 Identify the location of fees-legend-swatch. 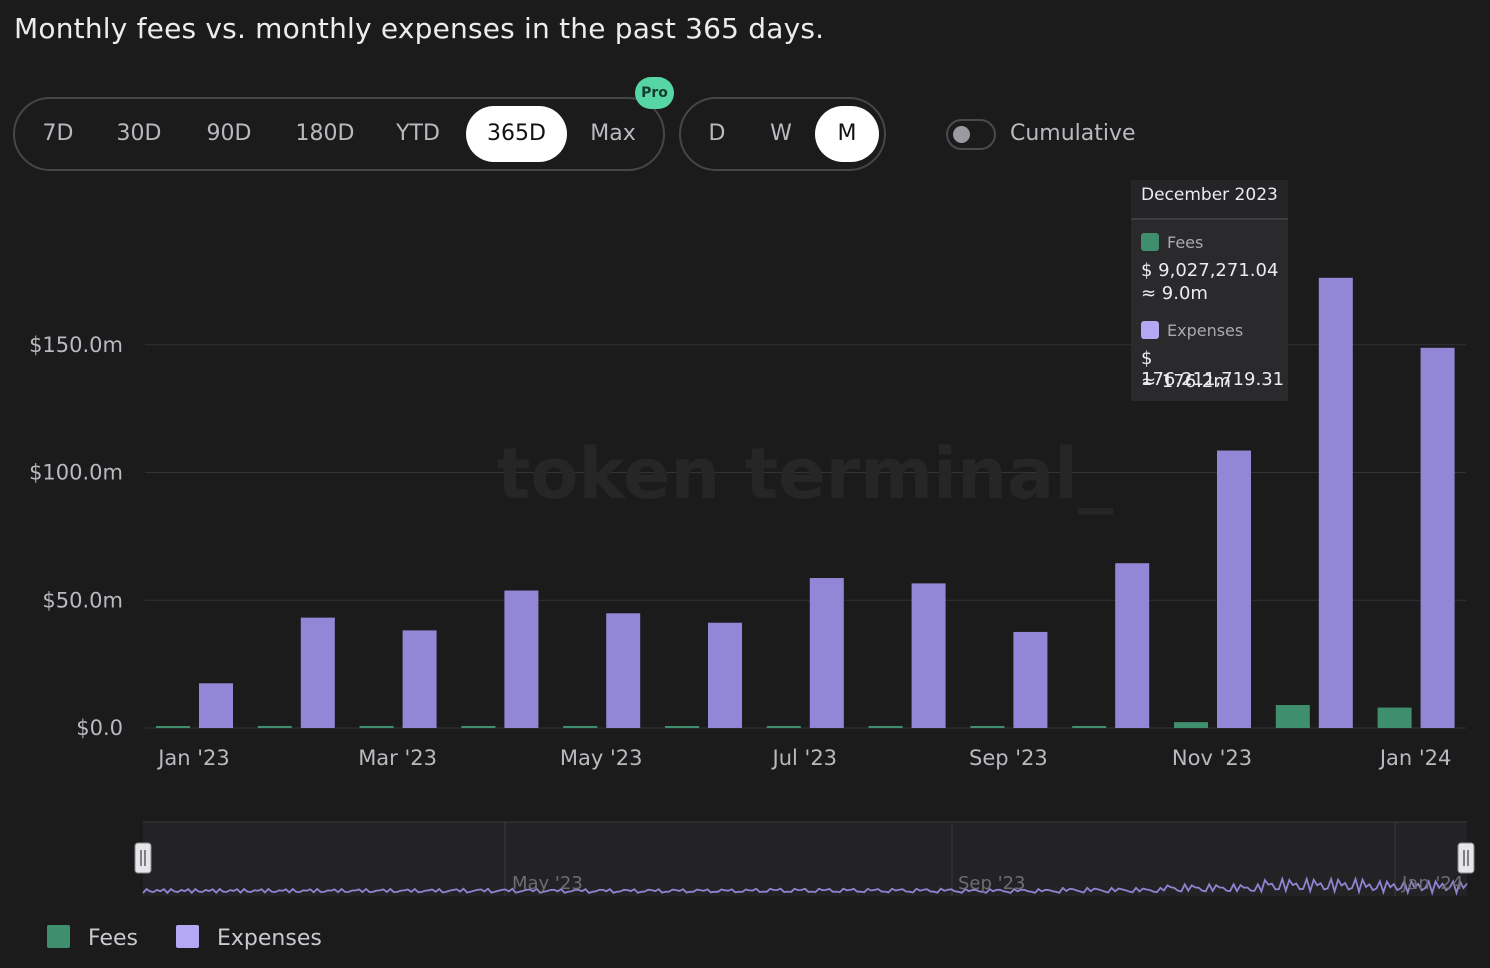
(58, 936).